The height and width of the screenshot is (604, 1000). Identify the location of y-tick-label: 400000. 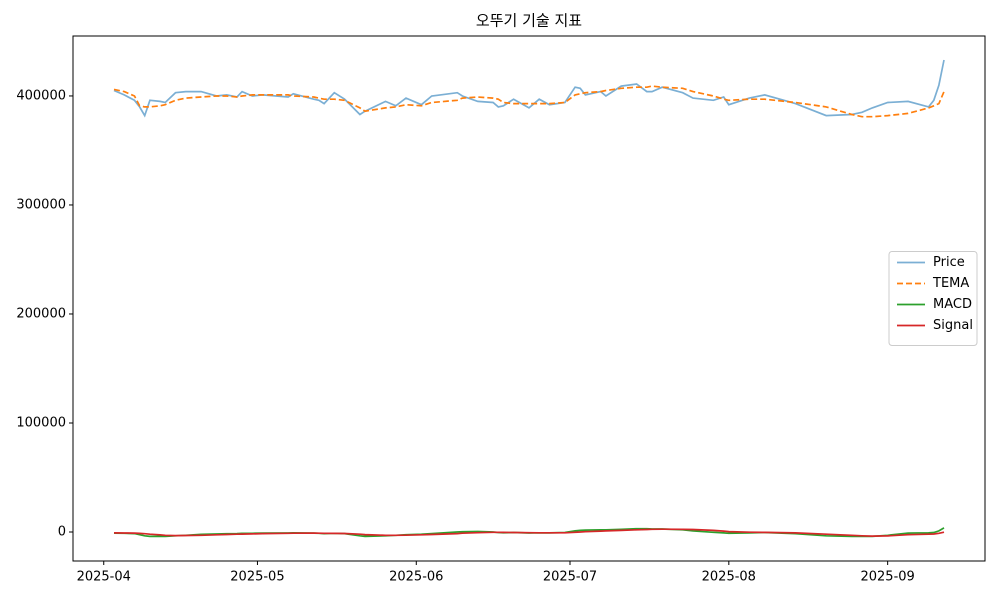
(41, 95).